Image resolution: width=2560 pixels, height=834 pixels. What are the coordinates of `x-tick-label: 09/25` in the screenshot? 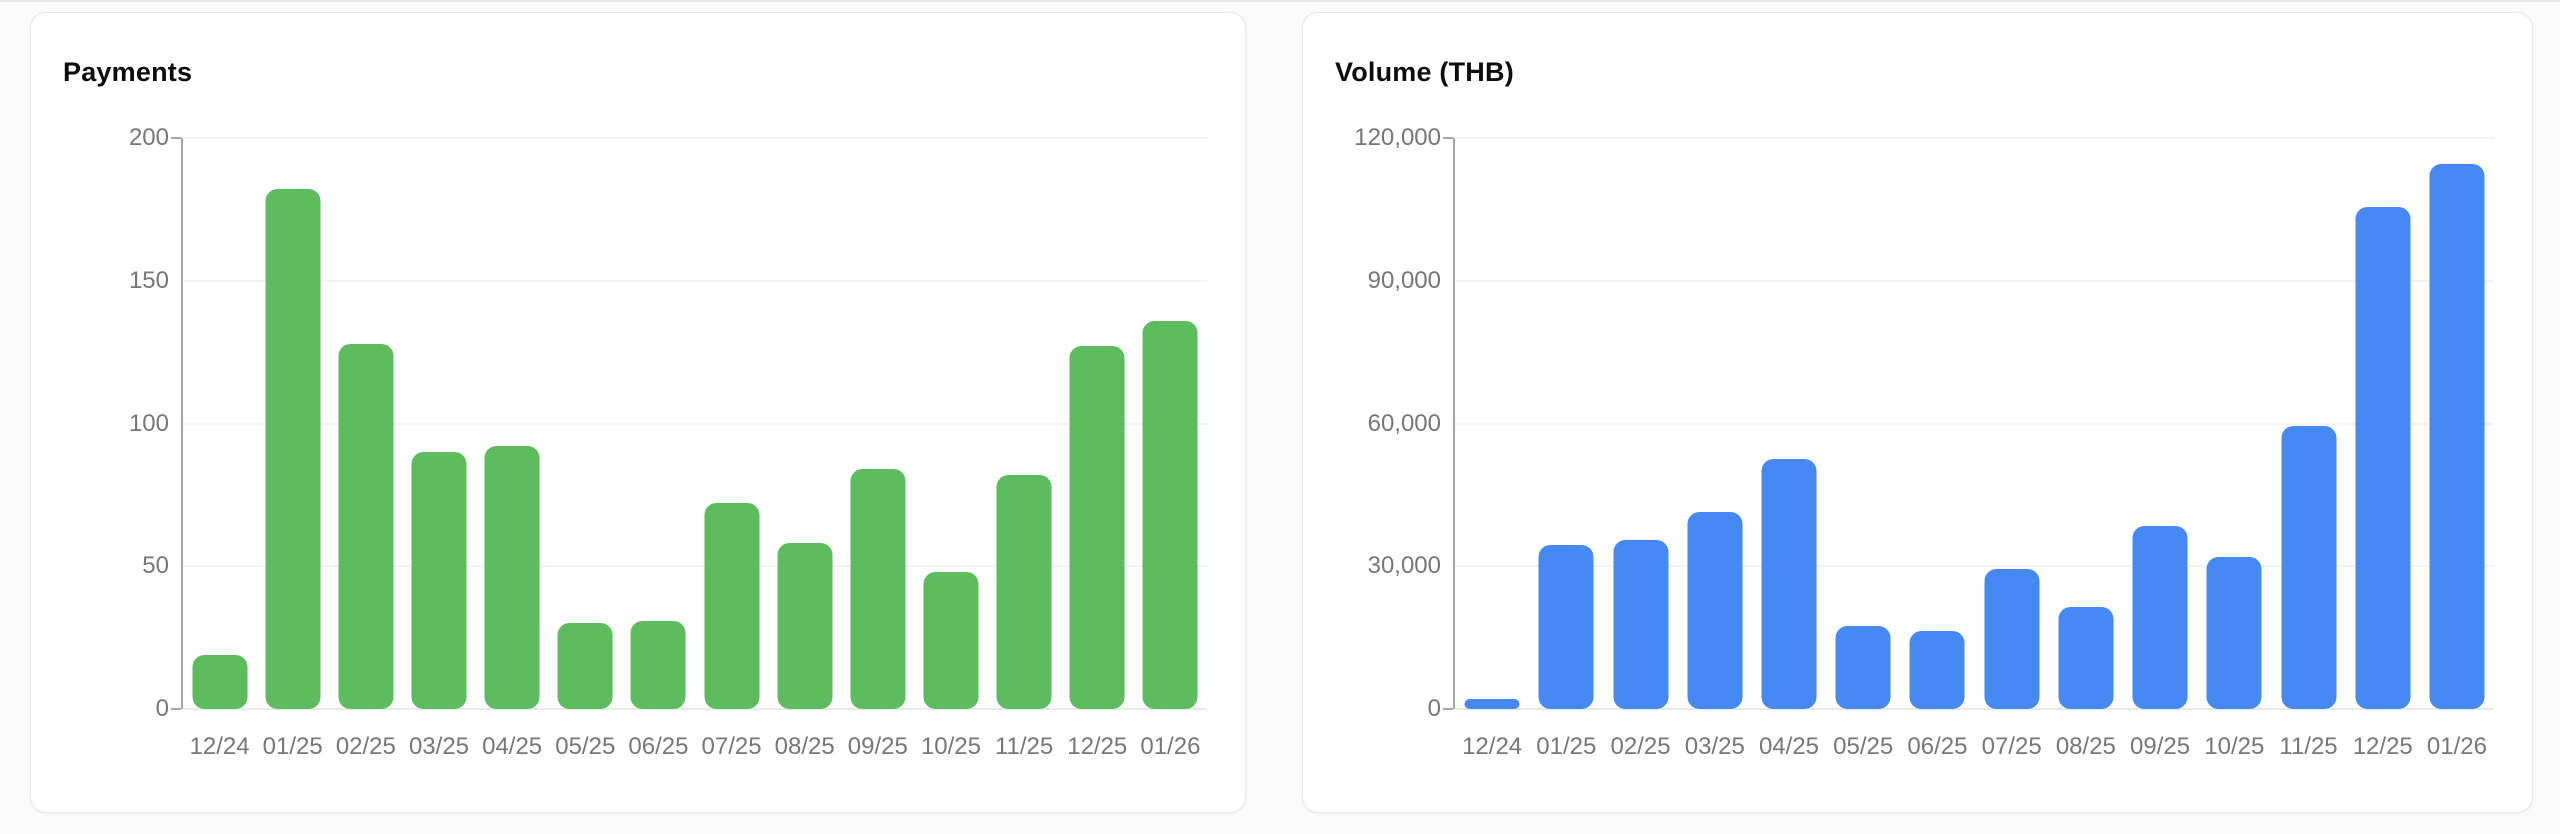 It's located at (2160, 746).